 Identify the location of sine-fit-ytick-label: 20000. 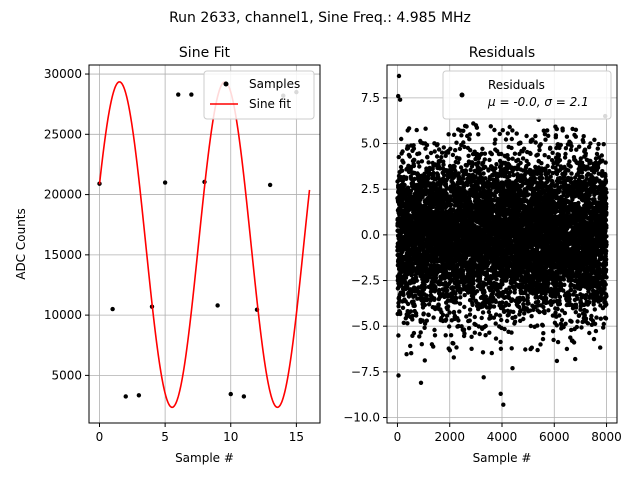
(63, 195).